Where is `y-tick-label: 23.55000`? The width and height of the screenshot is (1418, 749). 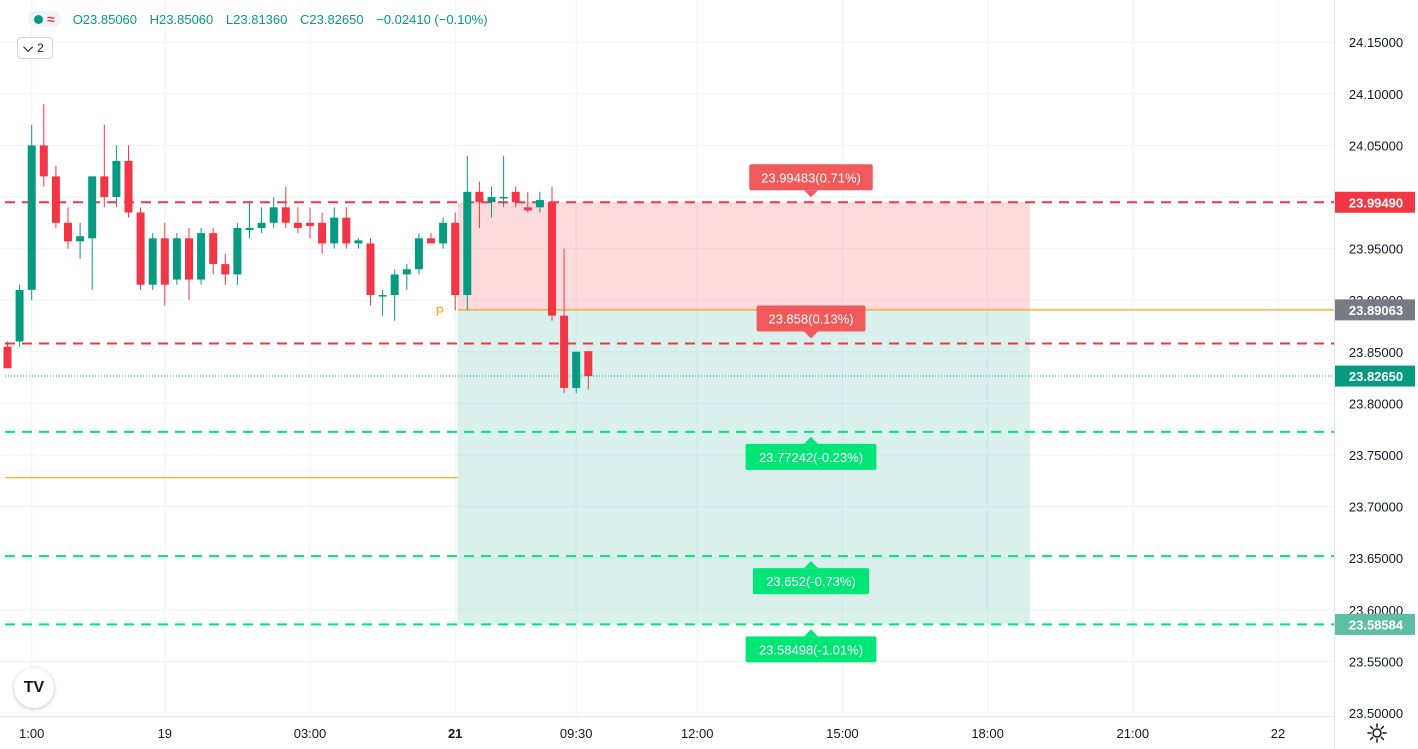 y-tick-label: 23.55000 is located at coordinates (1376, 661).